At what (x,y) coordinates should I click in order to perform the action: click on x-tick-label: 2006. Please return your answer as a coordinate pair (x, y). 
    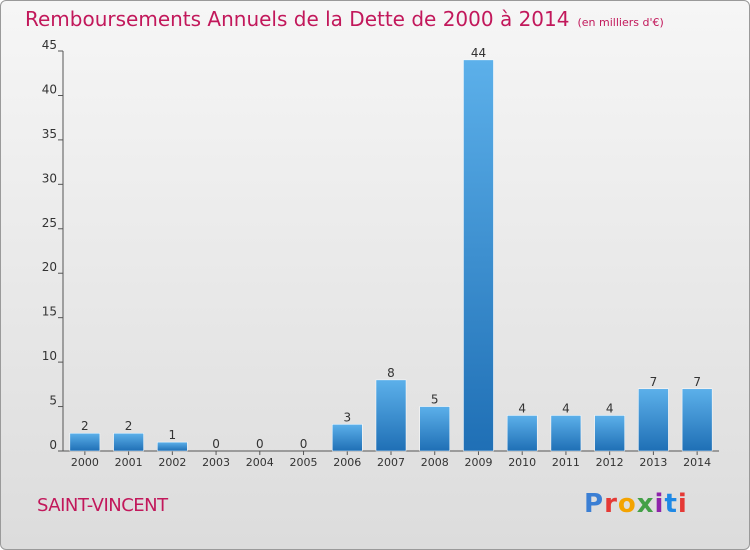
    Looking at the image, I should click on (347, 462).